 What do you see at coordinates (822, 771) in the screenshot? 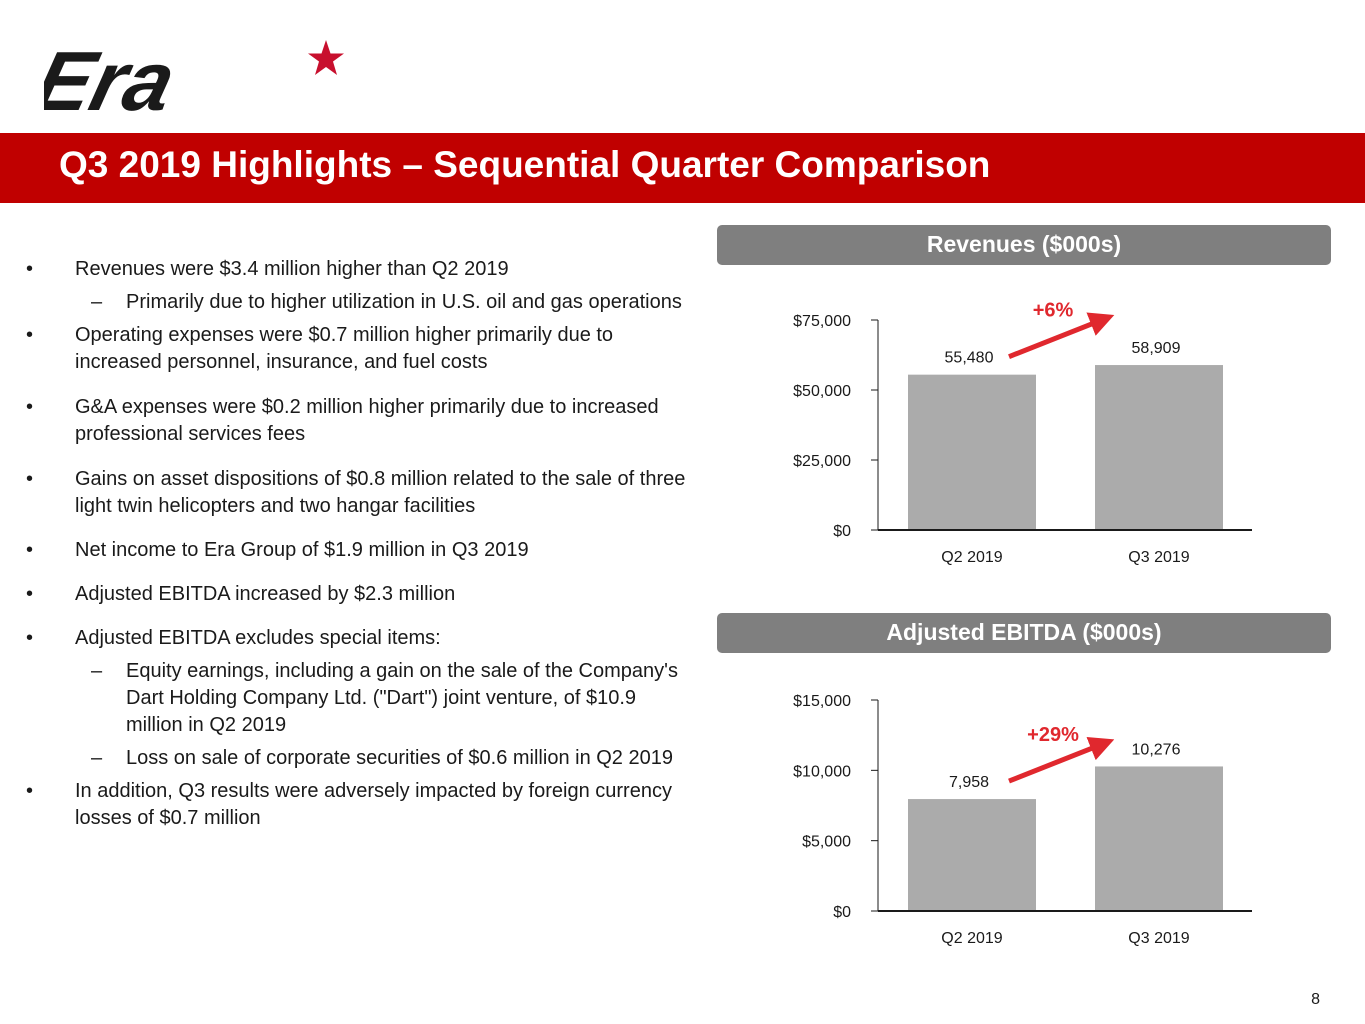
I see `y-tick-label: $10,000` at bounding box center [822, 771].